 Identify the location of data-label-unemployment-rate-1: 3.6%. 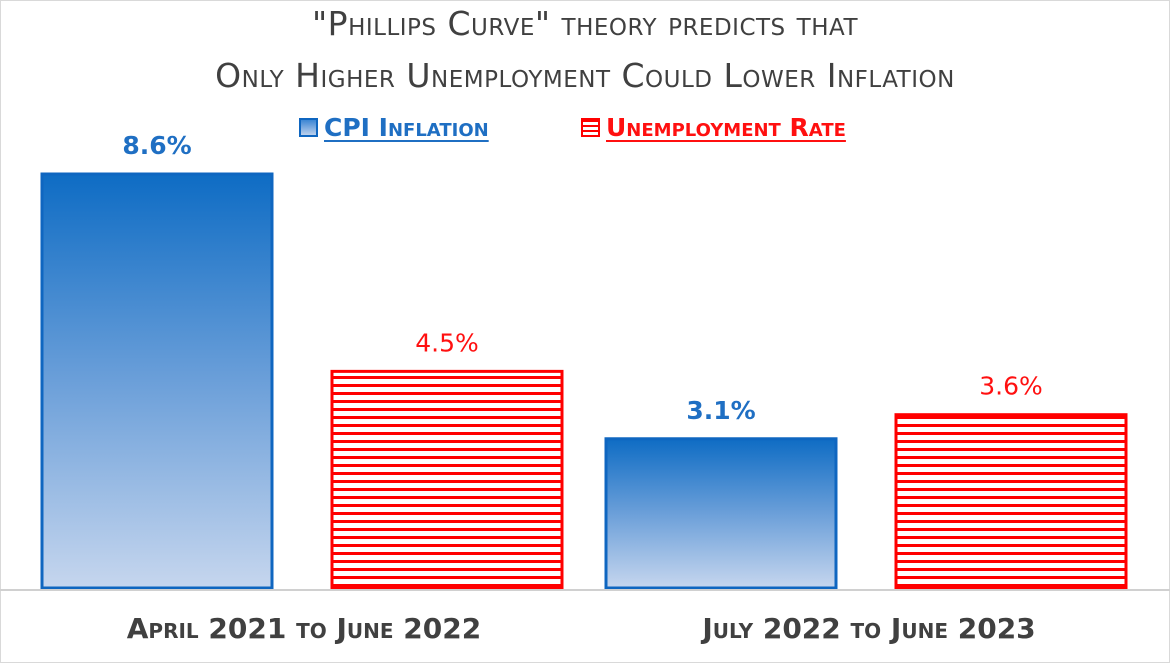
(1011, 386).